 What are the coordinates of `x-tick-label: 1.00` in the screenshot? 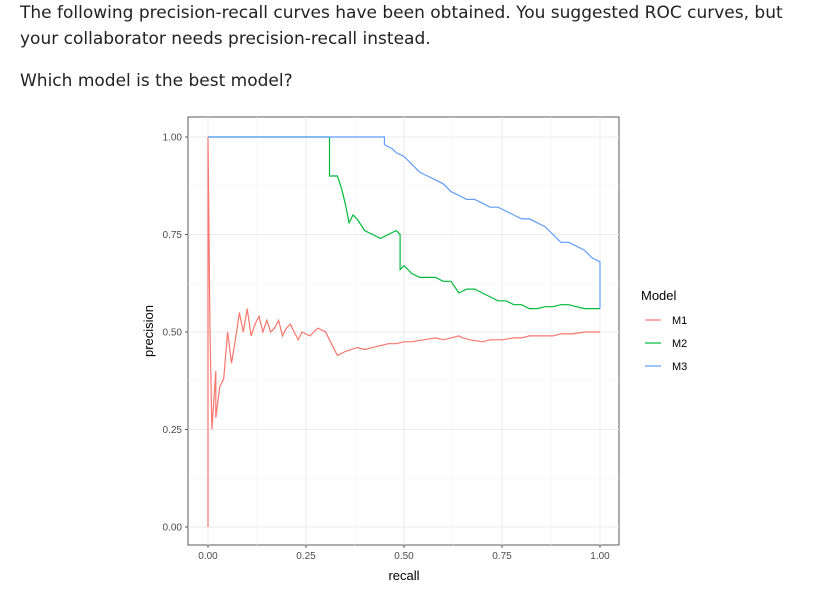 It's located at (600, 556).